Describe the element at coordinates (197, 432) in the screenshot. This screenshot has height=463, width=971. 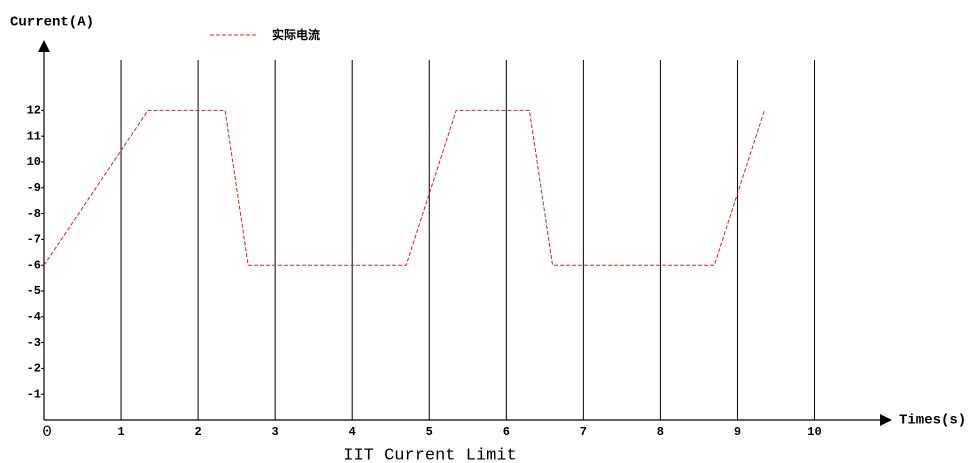
I see `x-tick-label: 2` at that location.